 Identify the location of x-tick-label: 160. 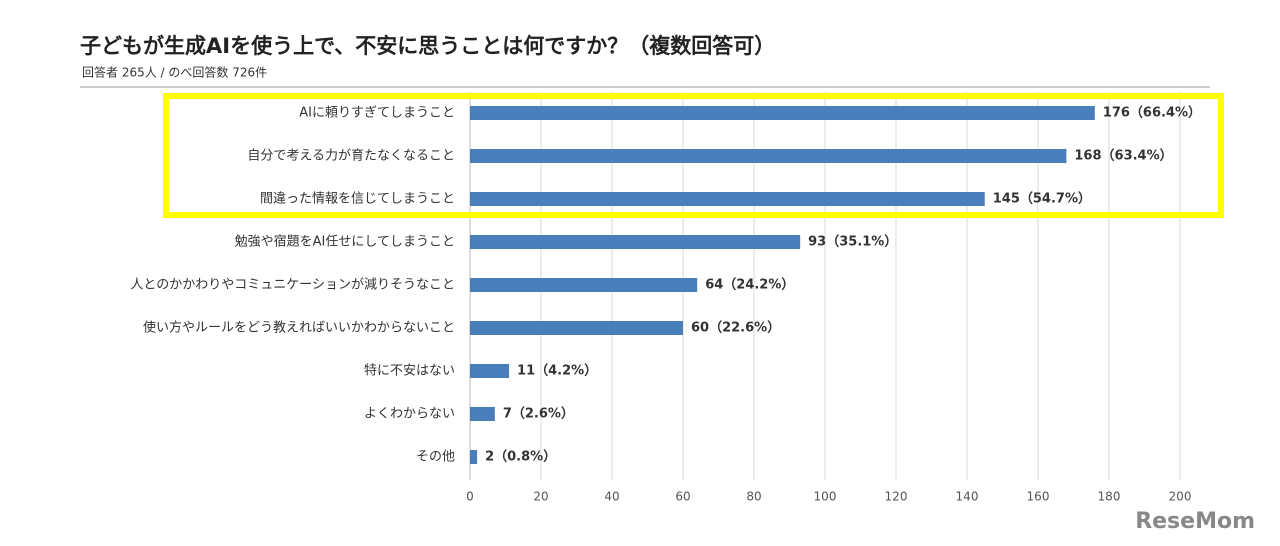
(1038, 497).